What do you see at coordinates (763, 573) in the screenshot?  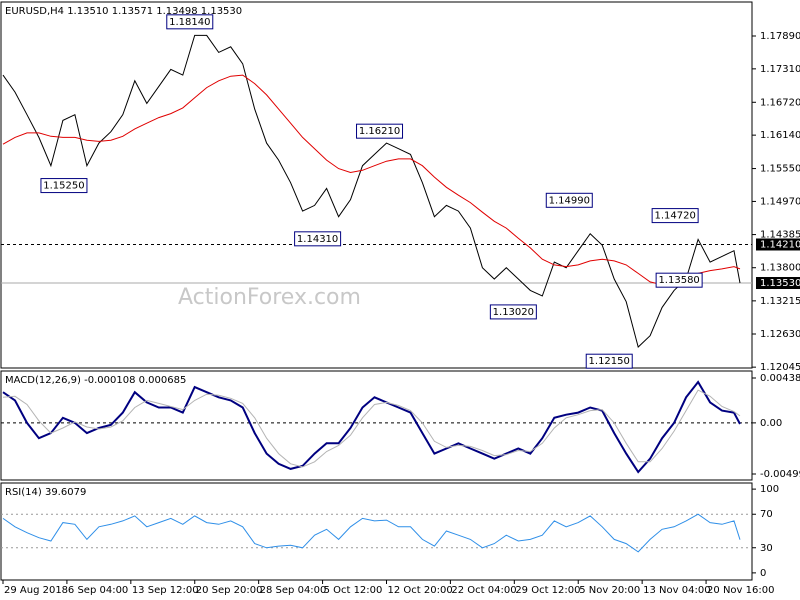 I see `y-tick-label: 0` at bounding box center [763, 573].